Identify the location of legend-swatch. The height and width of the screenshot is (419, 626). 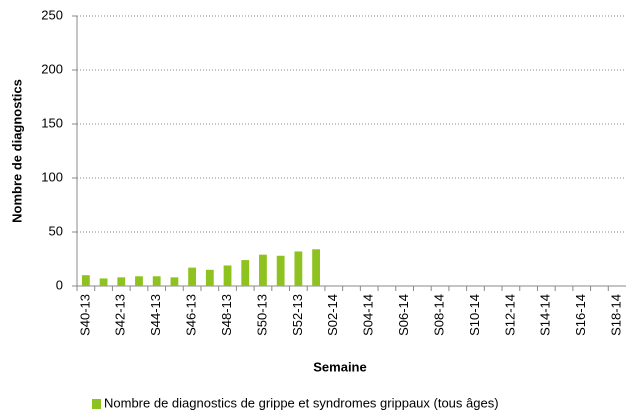
(96, 404).